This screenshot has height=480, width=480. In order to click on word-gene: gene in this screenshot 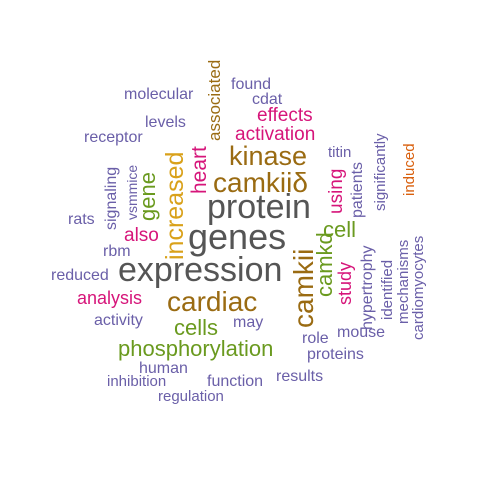, I will do `click(147, 196)`.